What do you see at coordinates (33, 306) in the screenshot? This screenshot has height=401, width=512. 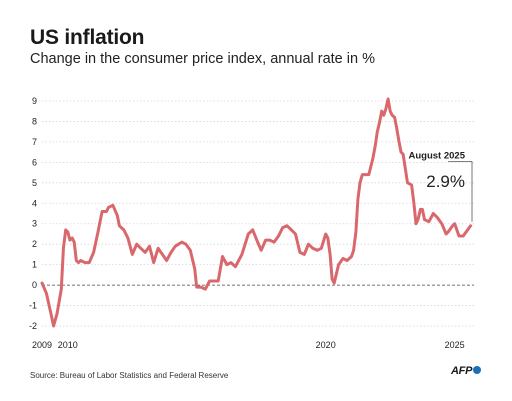 I see `y-tick-label: -1` at bounding box center [33, 306].